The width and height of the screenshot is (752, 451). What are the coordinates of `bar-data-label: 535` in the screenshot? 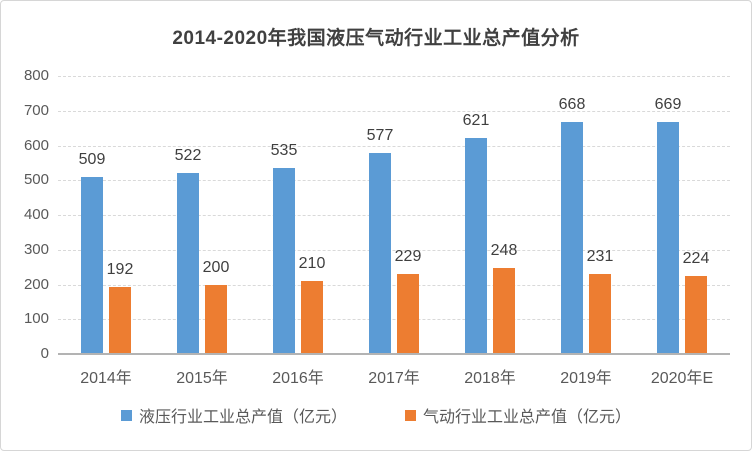 It's located at (284, 151).